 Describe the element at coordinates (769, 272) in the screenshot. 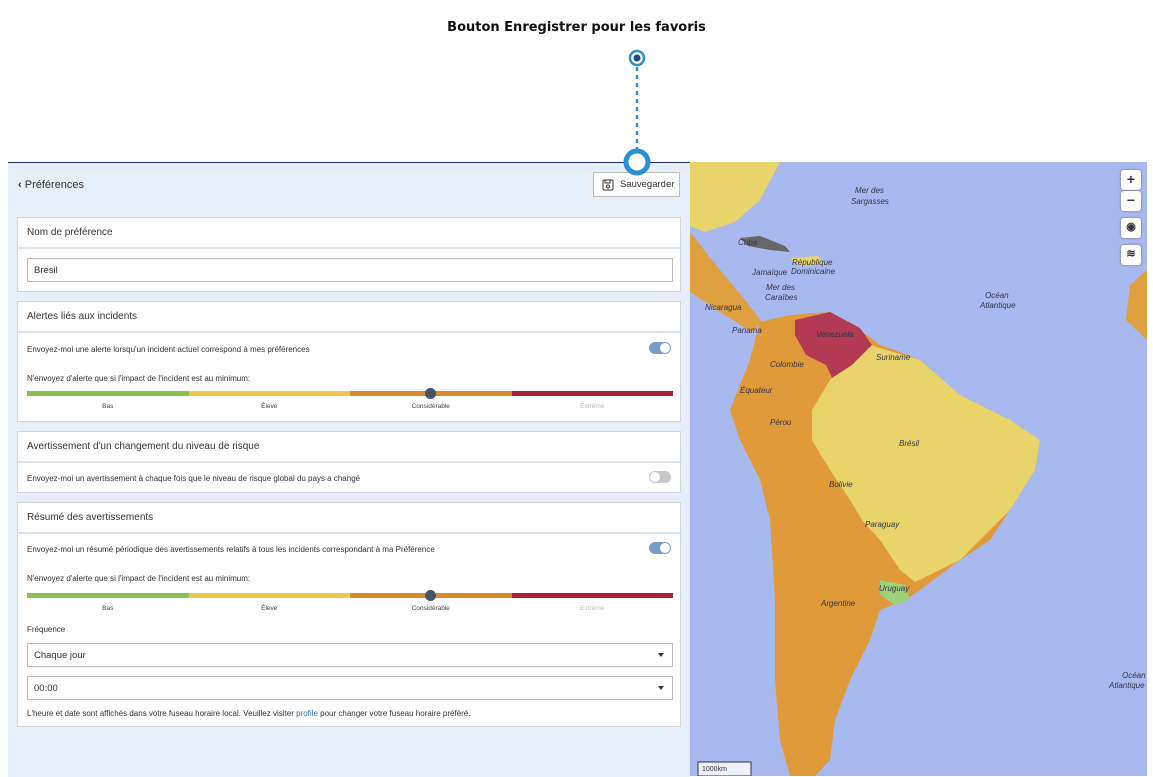

I see `map-label: Jamaïque` at that location.